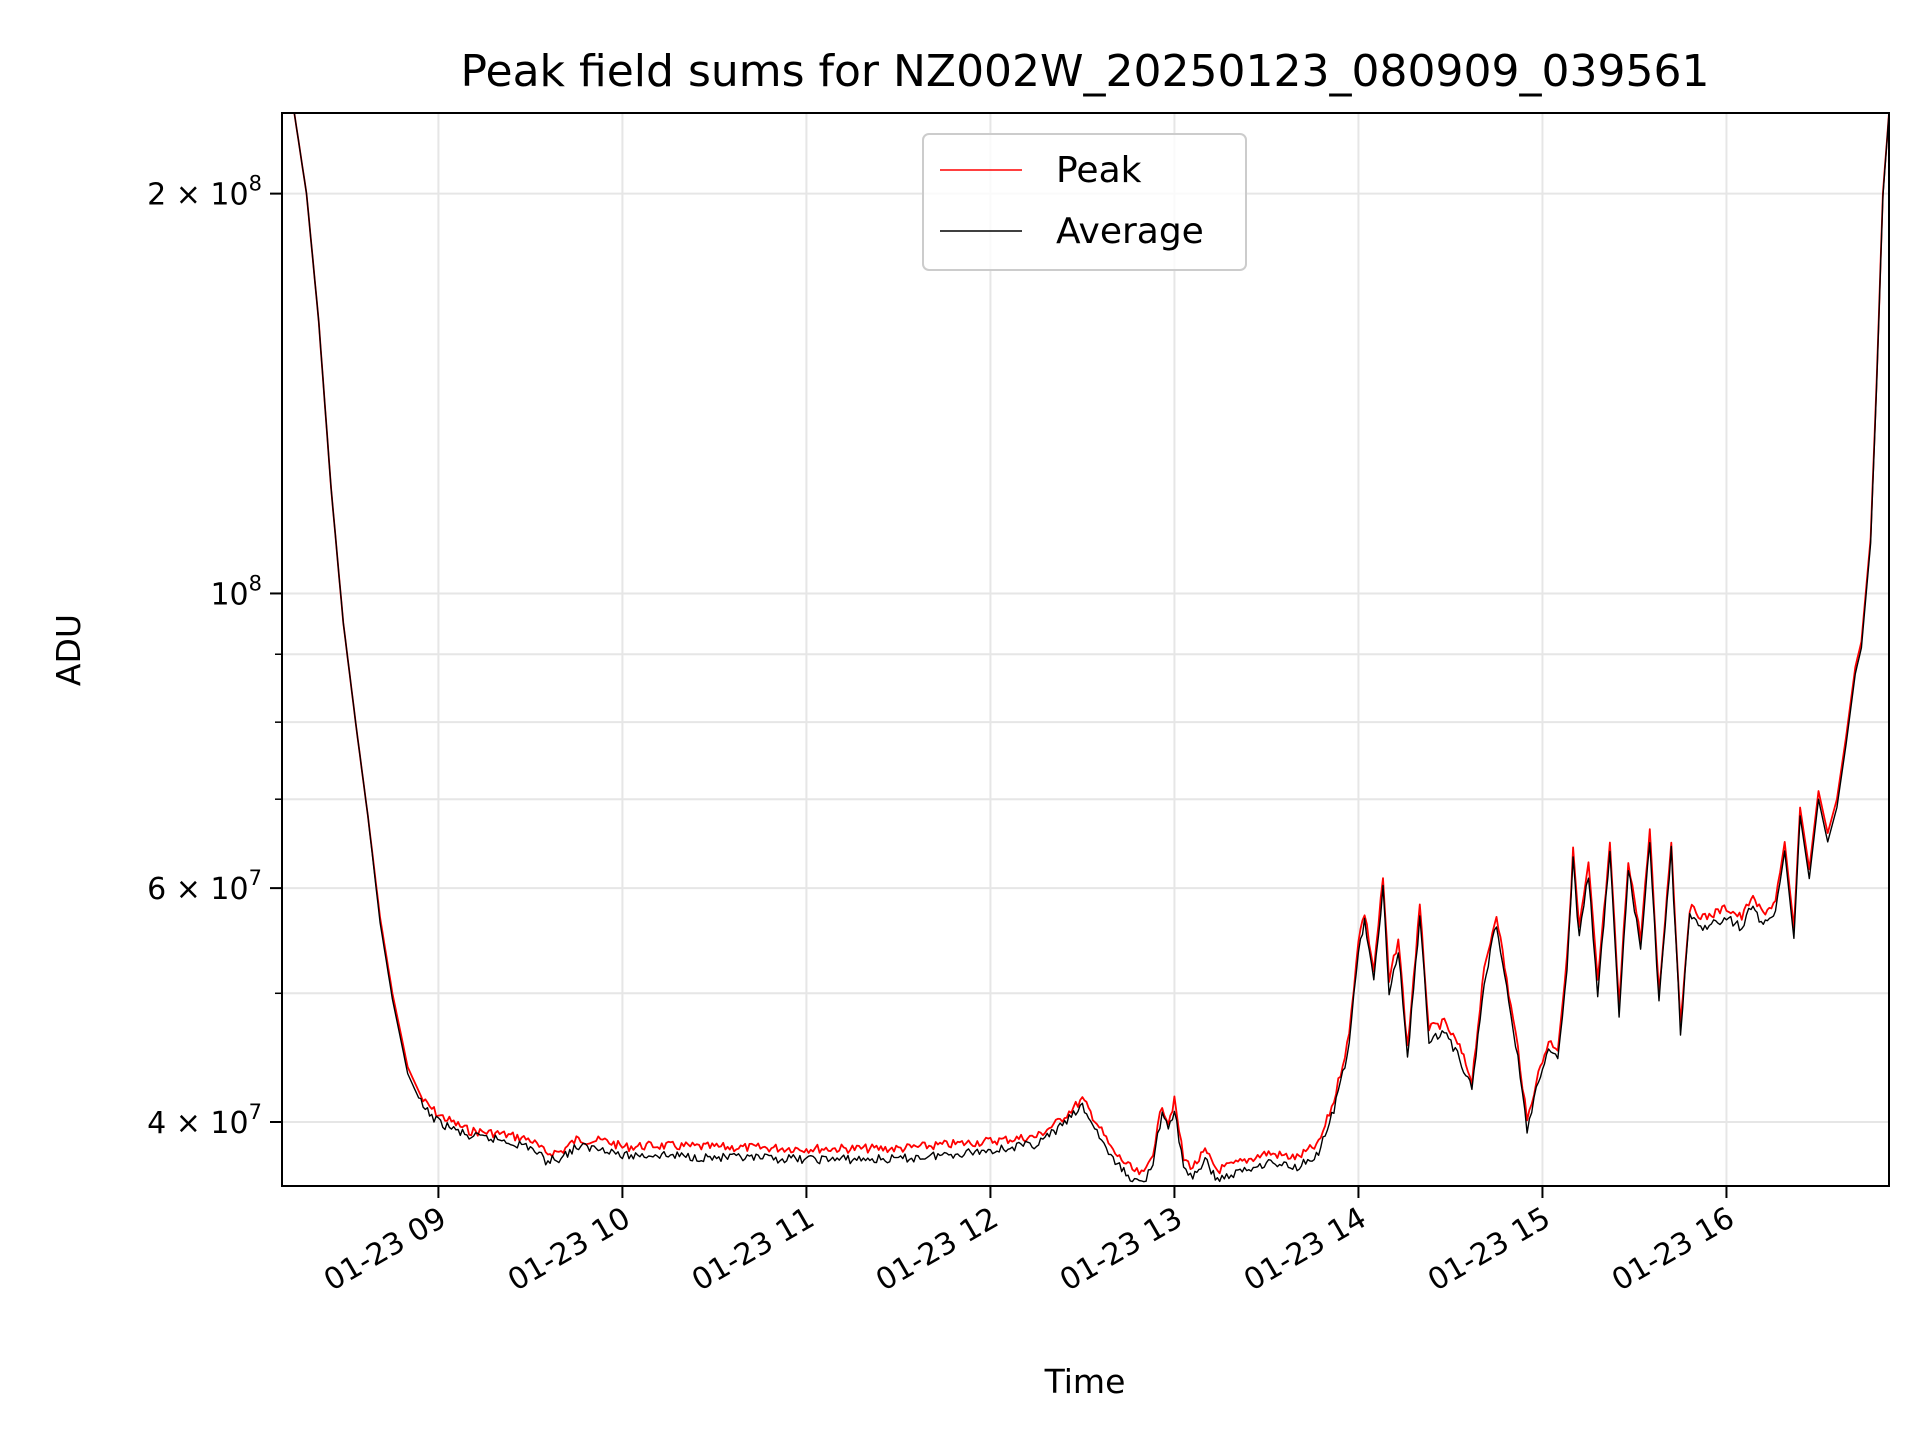 The image size is (1920, 1440). I want to click on y-tick-label-base: 4 × 10, so click(197, 1123).